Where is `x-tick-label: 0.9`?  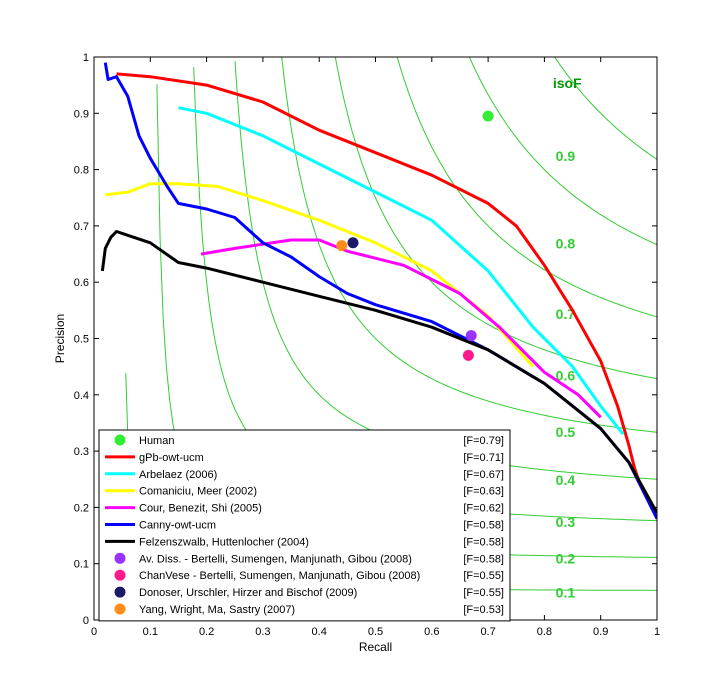
x-tick-label: 0.9 is located at coordinates (600, 632).